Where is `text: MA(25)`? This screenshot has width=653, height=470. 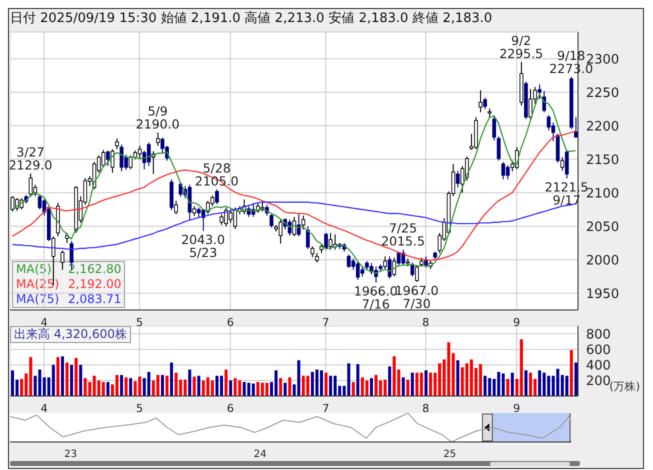
text: MA(25) is located at coordinates (38, 284).